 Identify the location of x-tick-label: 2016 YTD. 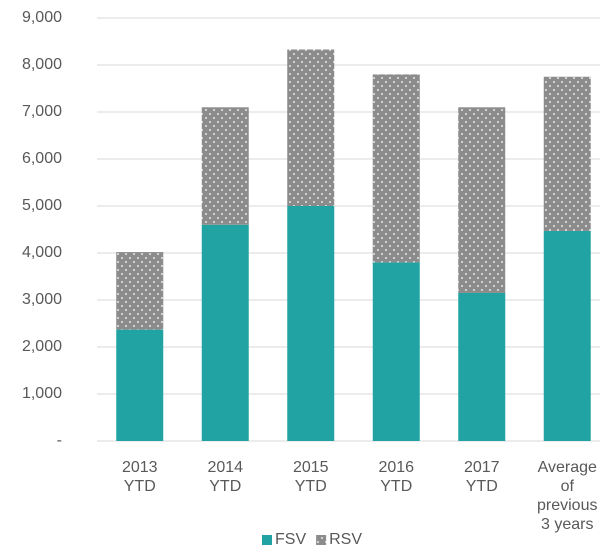
(396, 477).